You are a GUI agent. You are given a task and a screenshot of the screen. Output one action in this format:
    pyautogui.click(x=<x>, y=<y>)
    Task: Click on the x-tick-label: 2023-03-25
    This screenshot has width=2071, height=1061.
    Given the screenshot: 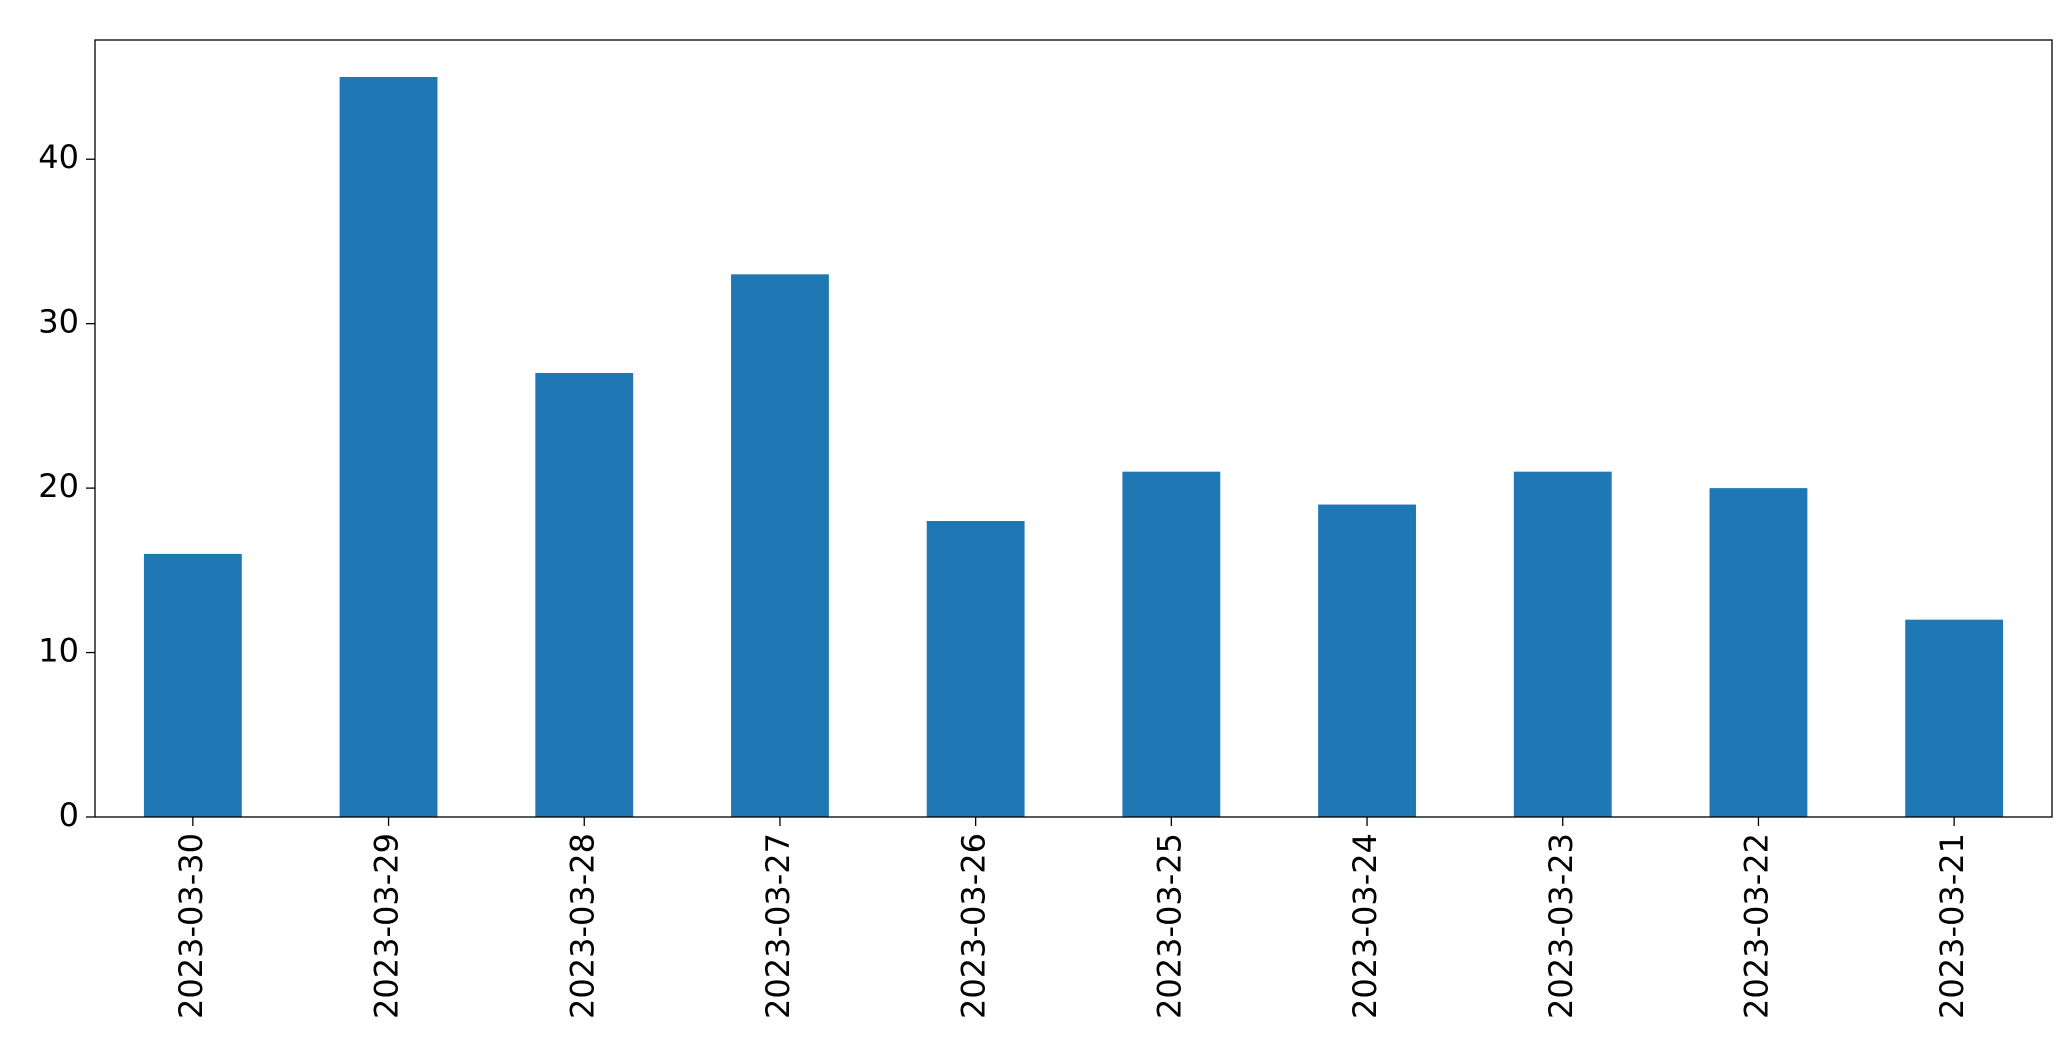 What is the action you would take?
    pyautogui.click(x=1169, y=926)
    